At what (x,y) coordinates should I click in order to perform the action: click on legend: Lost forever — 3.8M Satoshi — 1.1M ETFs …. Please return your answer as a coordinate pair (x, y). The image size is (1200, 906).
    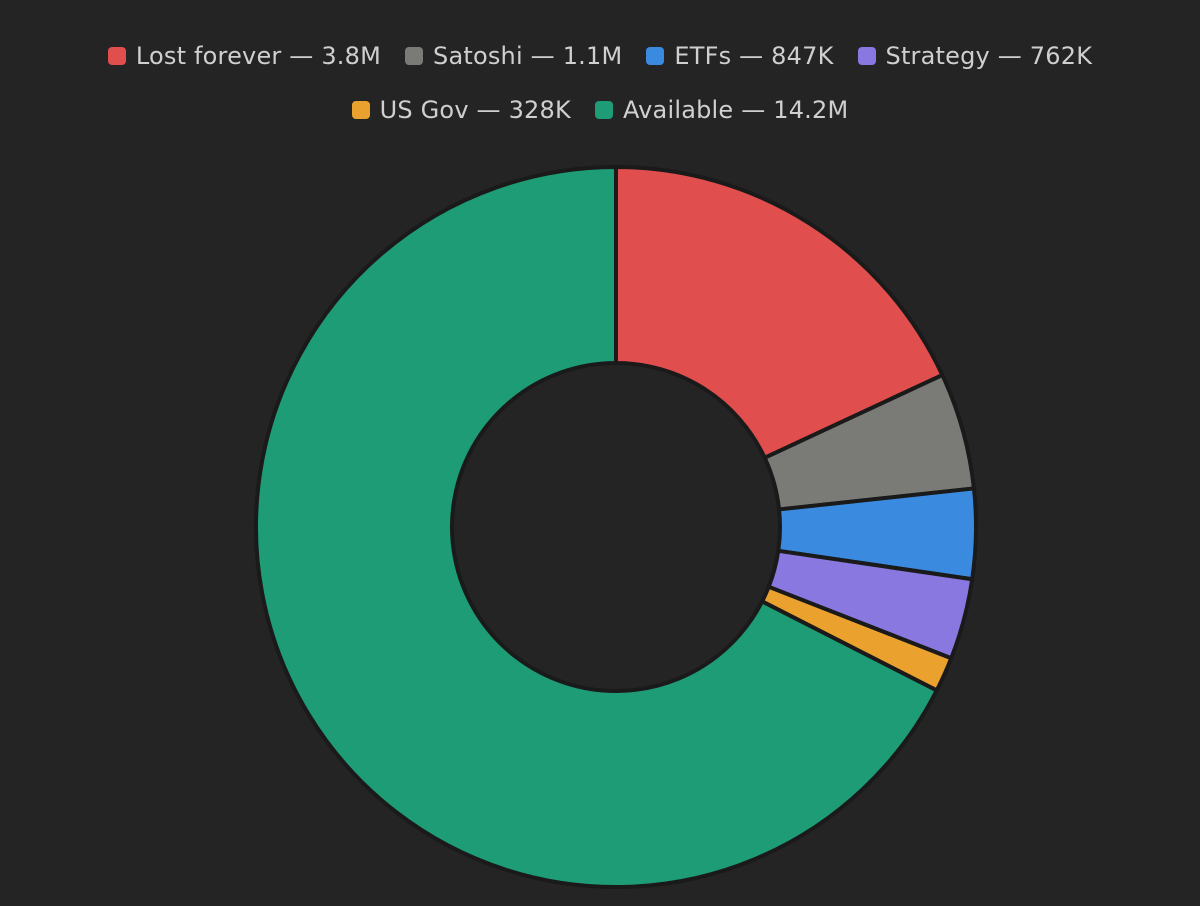
    Looking at the image, I should click on (600, 83).